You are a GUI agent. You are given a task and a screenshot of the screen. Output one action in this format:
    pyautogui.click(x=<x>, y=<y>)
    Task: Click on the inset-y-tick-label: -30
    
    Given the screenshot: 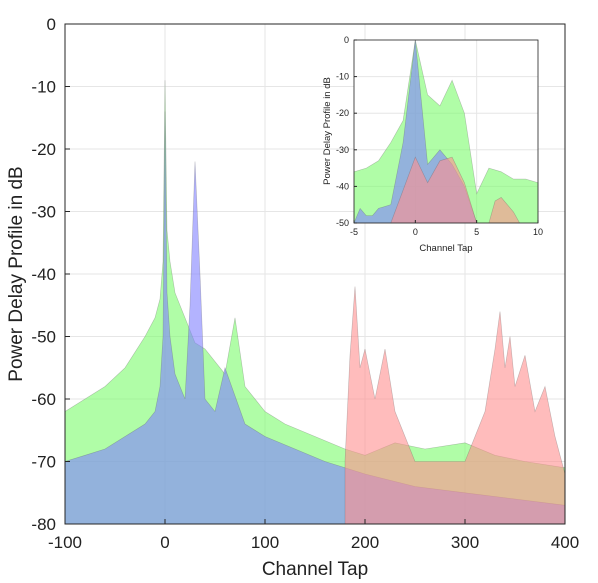 What is the action you would take?
    pyautogui.click(x=342, y=150)
    